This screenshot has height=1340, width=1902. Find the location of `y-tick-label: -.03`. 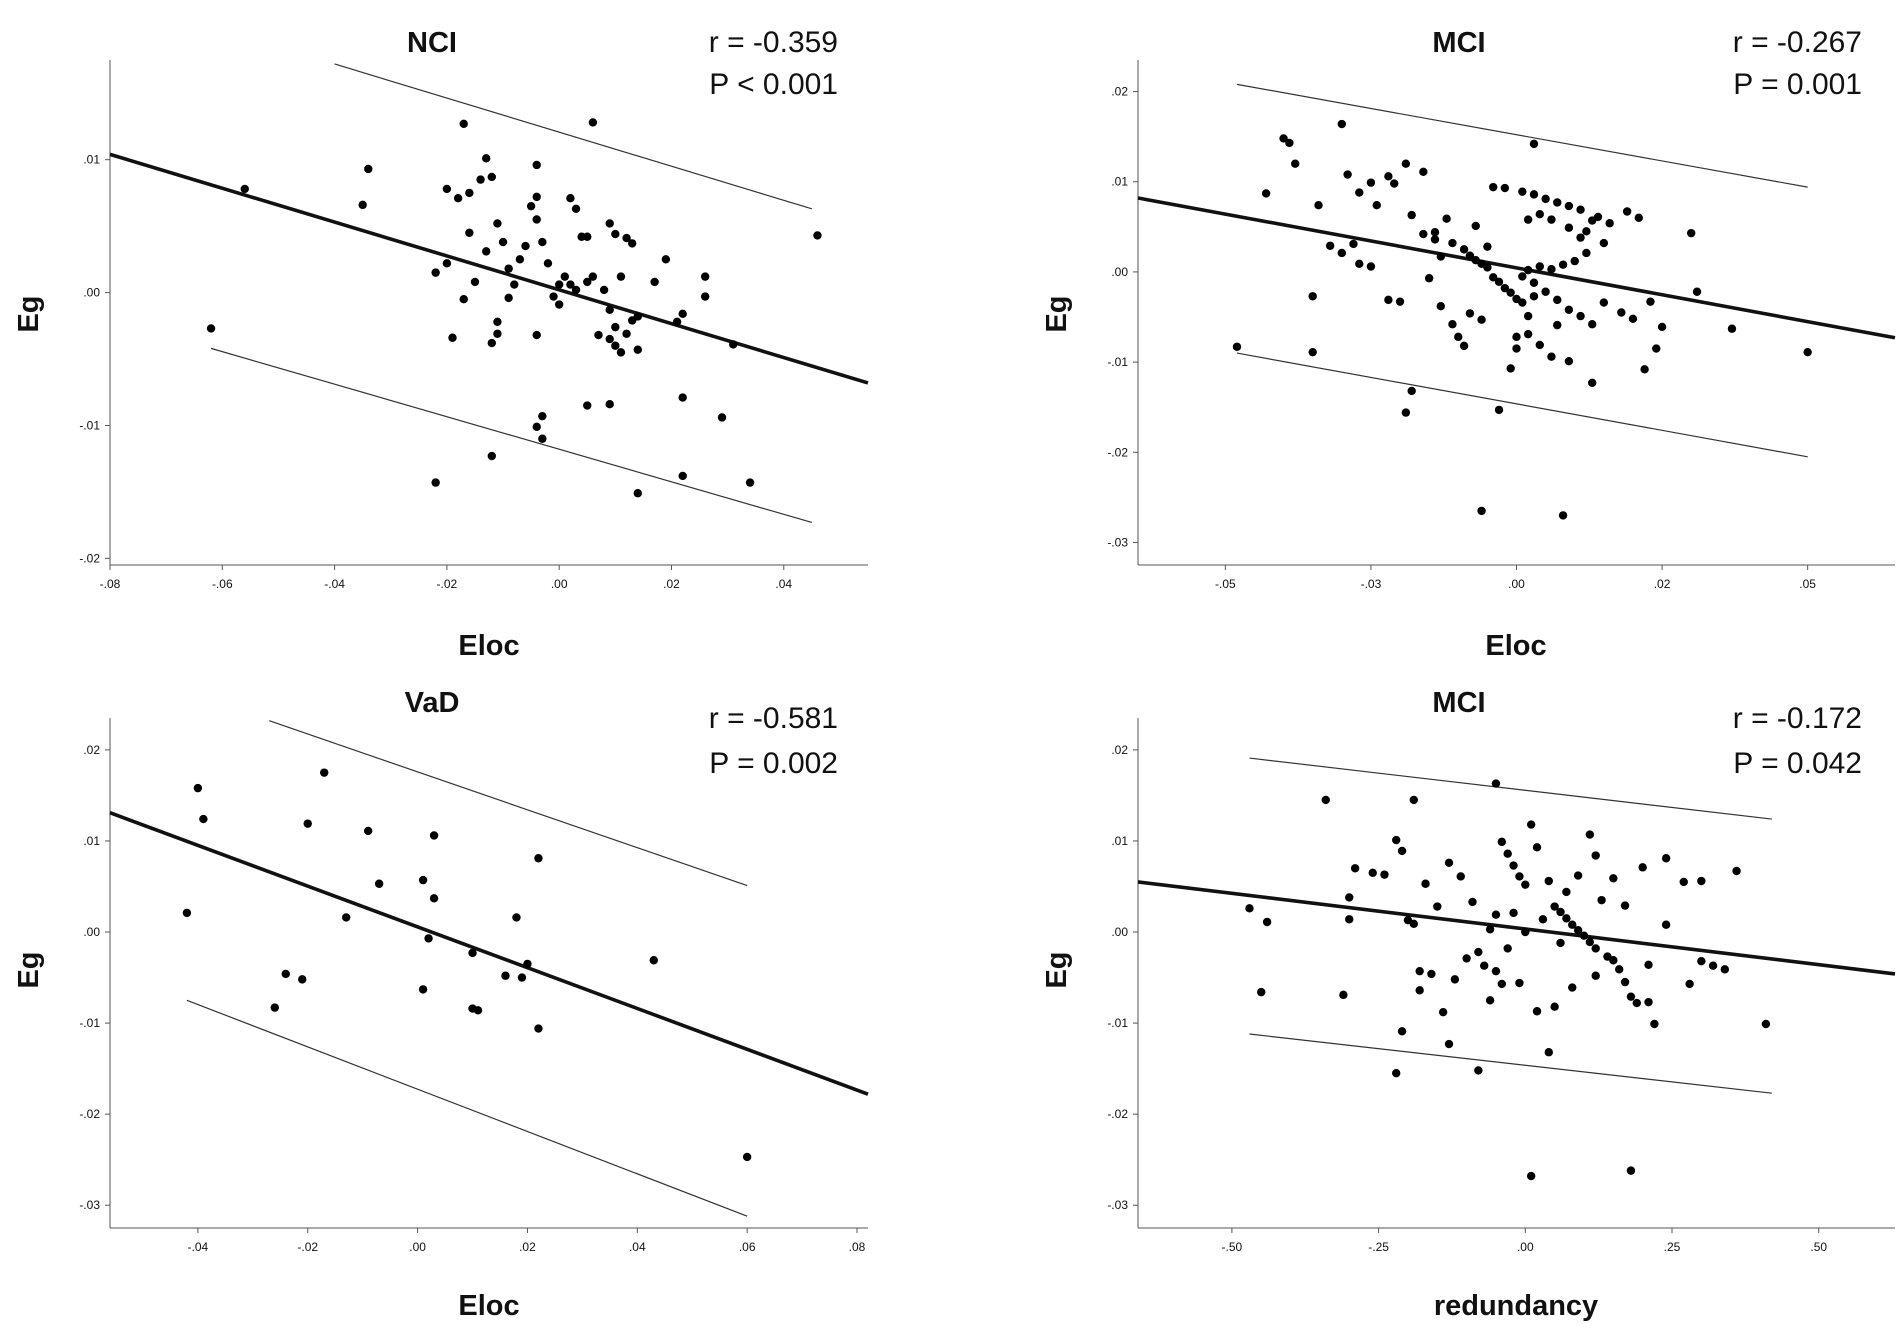

y-tick-label: -.03 is located at coordinates (1117, 542).